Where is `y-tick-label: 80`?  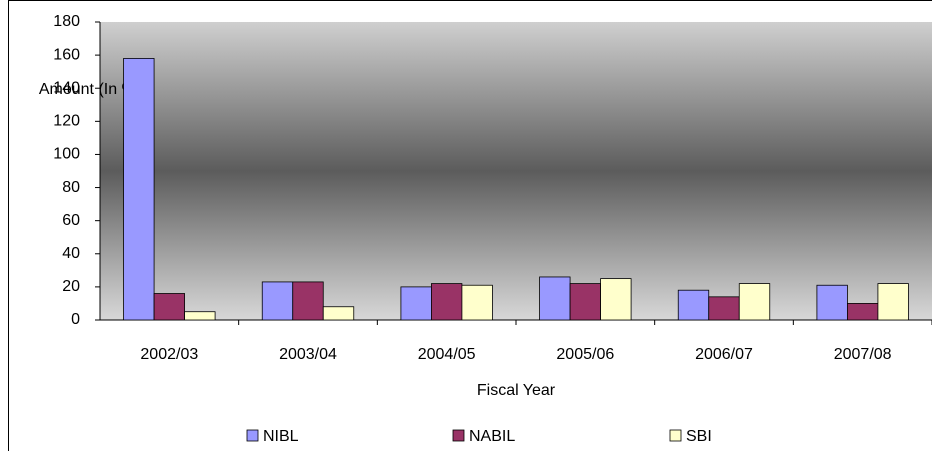
y-tick-label: 80 is located at coordinates (71, 187).